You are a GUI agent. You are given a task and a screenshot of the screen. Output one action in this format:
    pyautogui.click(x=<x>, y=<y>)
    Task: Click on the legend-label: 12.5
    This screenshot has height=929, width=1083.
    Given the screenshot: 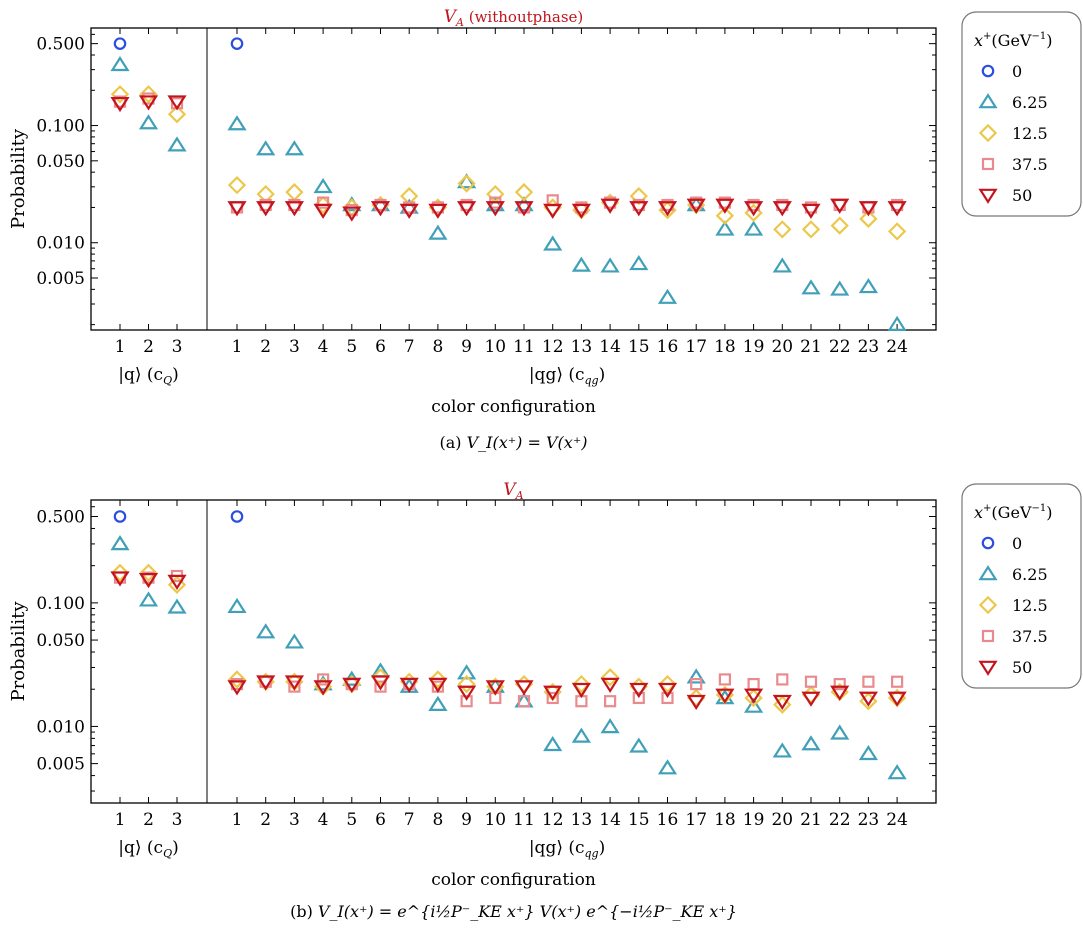 What is the action you would take?
    pyautogui.click(x=1030, y=133)
    